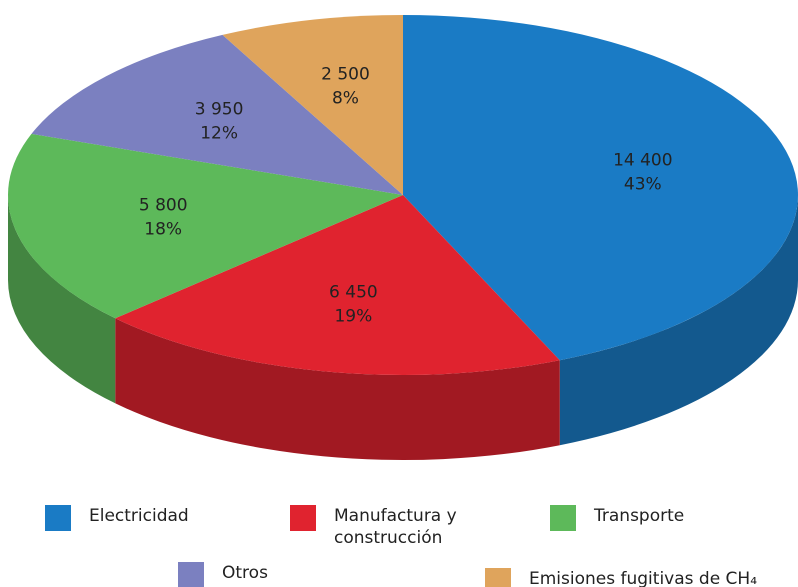 This screenshot has height=587, width=798. I want to click on value-label: 6 450, so click(353, 292).